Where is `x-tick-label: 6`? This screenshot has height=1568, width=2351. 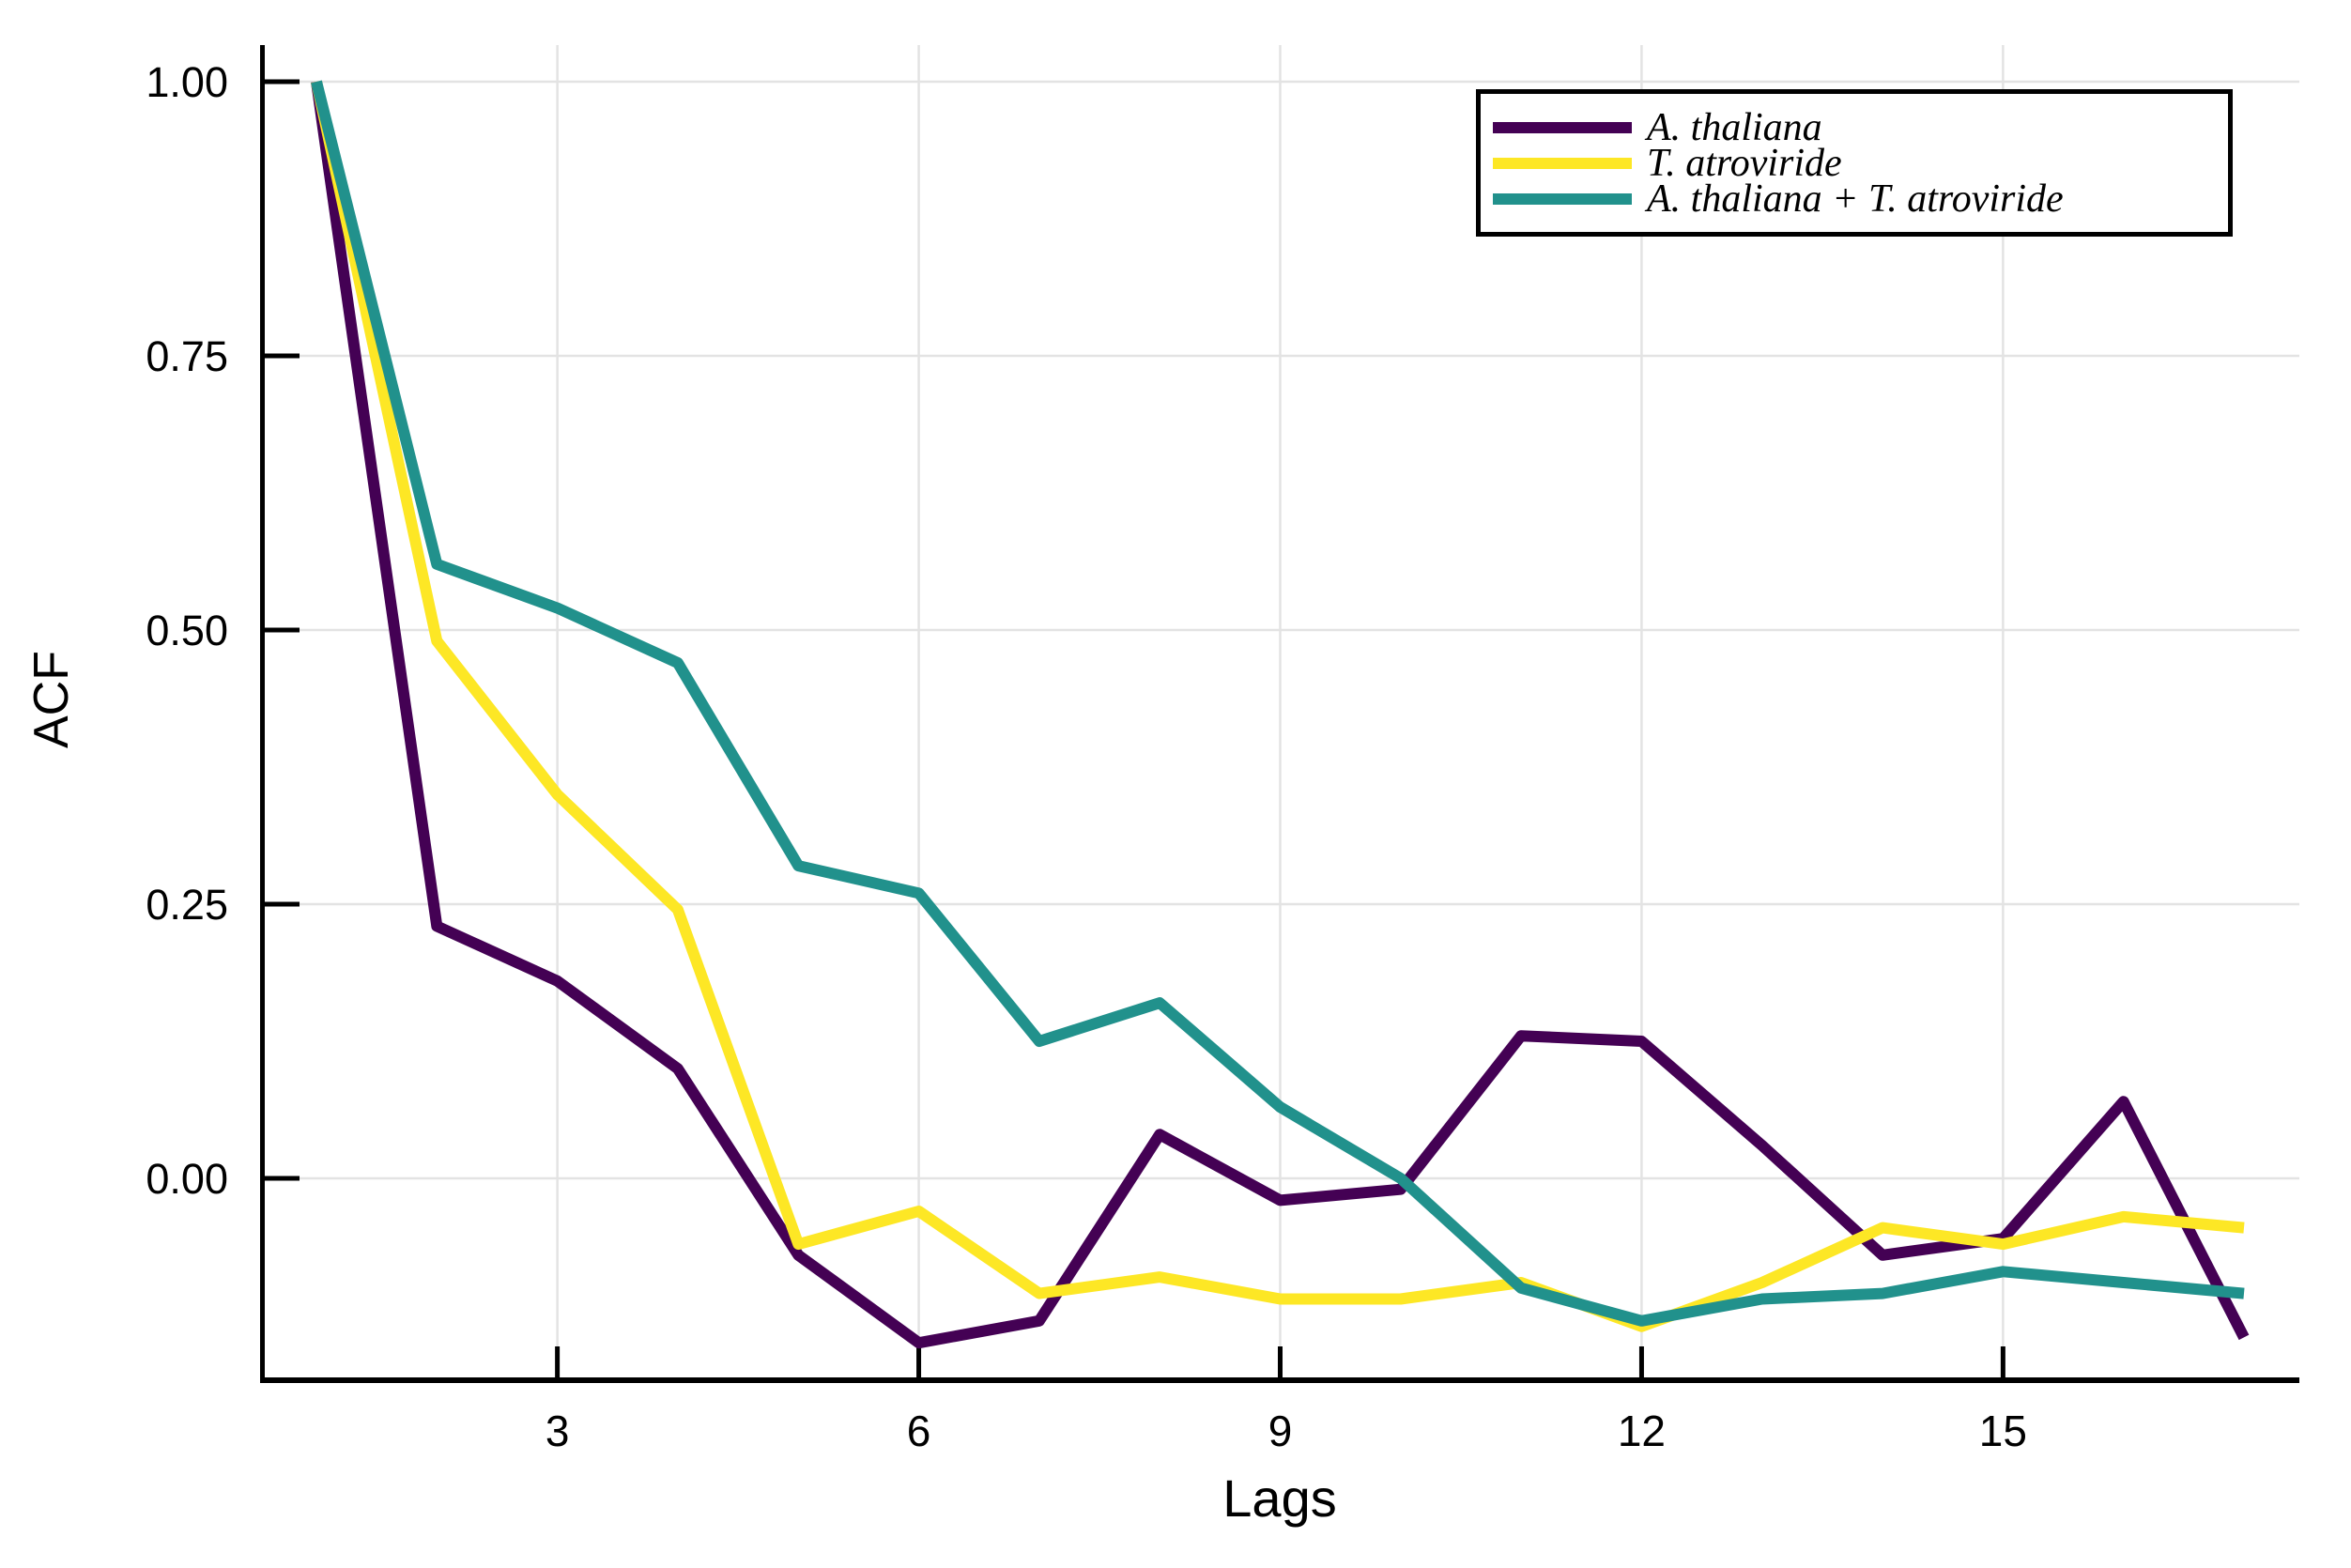 x-tick-label: 6 is located at coordinates (919, 1431).